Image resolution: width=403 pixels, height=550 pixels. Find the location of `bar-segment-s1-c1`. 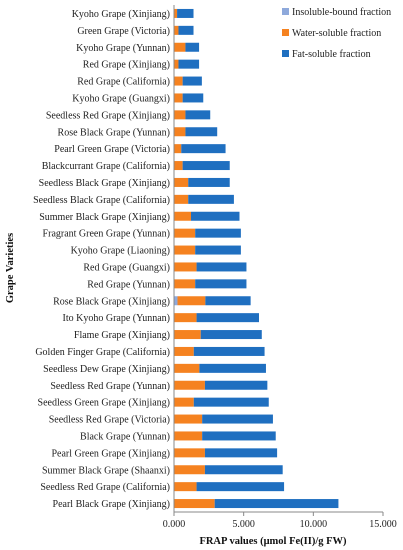

bar-segment-s1-c1 is located at coordinates (176, 30).